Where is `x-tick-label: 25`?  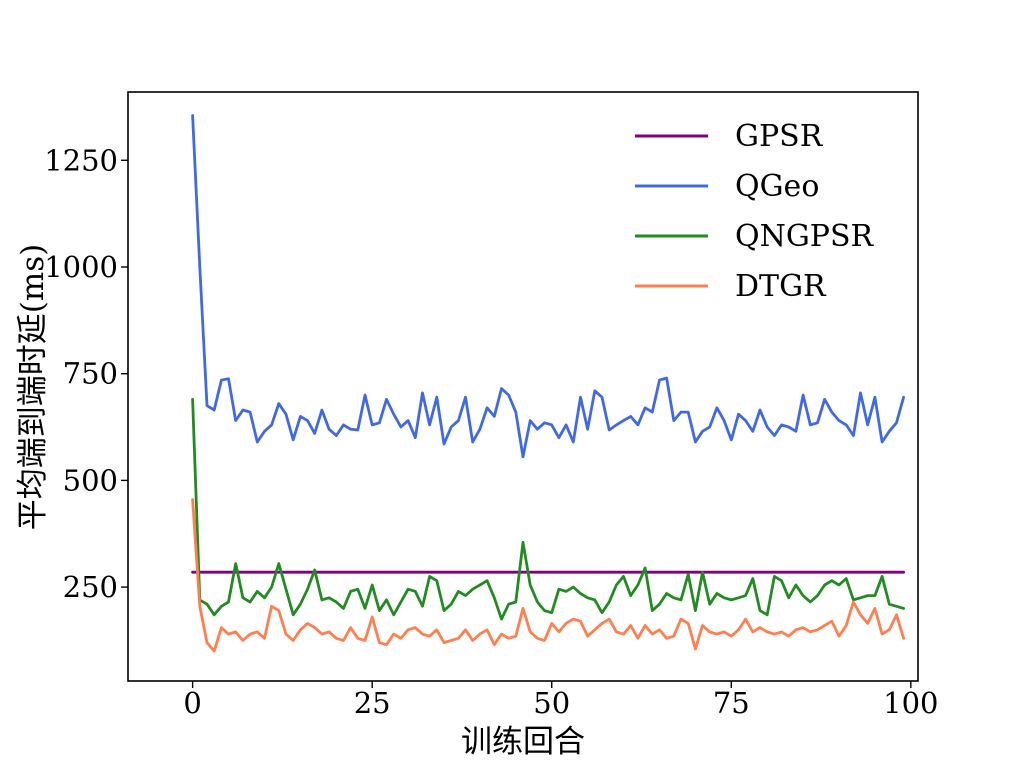 x-tick-label: 25 is located at coordinates (372, 703).